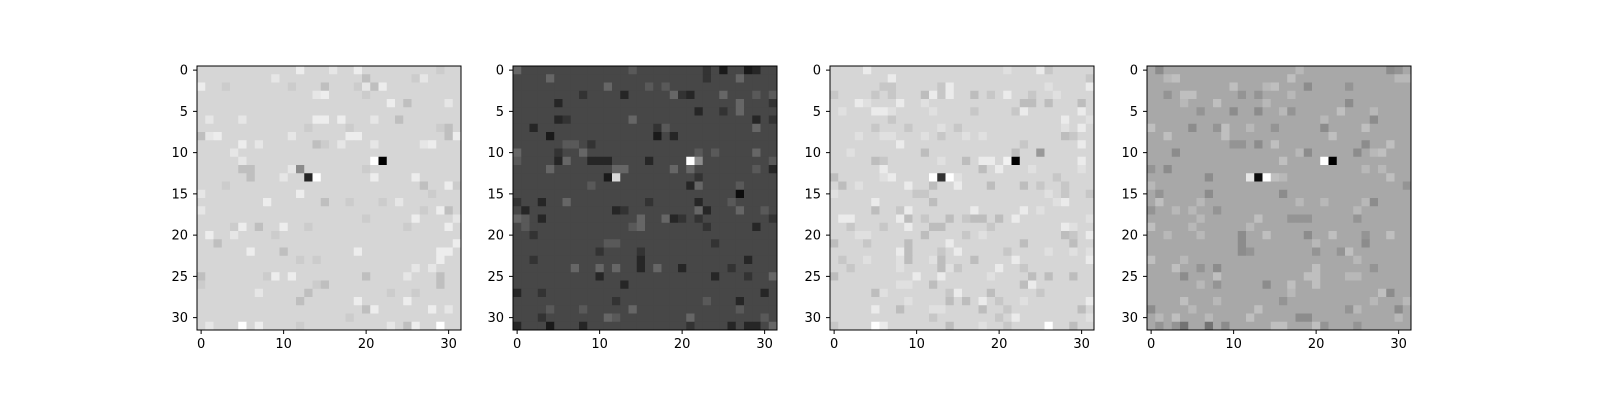  Describe the element at coordinates (495, 236) in the screenshot. I see `y-tick-label: 20` at that location.